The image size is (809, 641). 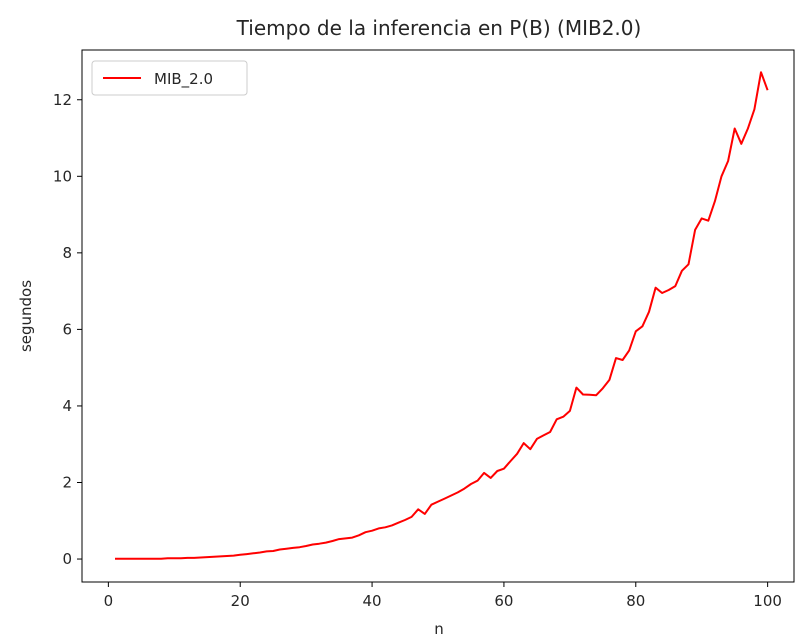 What do you see at coordinates (183, 79) in the screenshot?
I see `legend-label: MIB_2.0` at bounding box center [183, 79].